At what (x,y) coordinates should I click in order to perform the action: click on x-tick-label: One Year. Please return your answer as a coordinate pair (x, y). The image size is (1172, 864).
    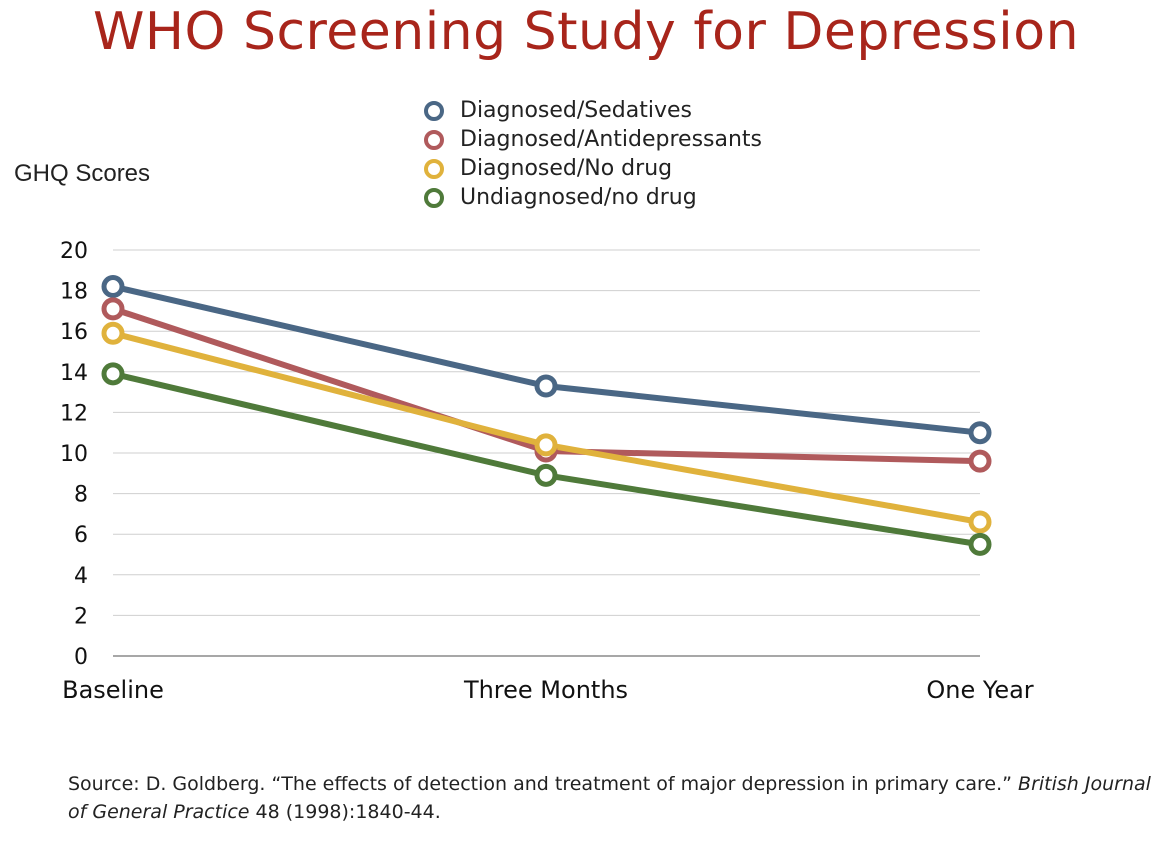
    Looking at the image, I should click on (979, 690).